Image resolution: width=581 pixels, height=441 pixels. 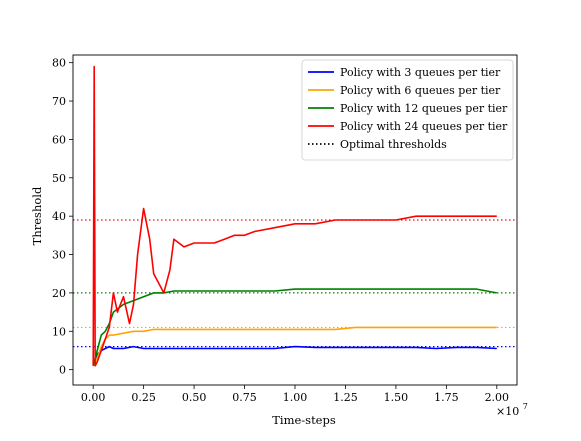 What do you see at coordinates (507, 411) in the screenshot?
I see `x-multiplier-base: ×10` at bounding box center [507, 411].